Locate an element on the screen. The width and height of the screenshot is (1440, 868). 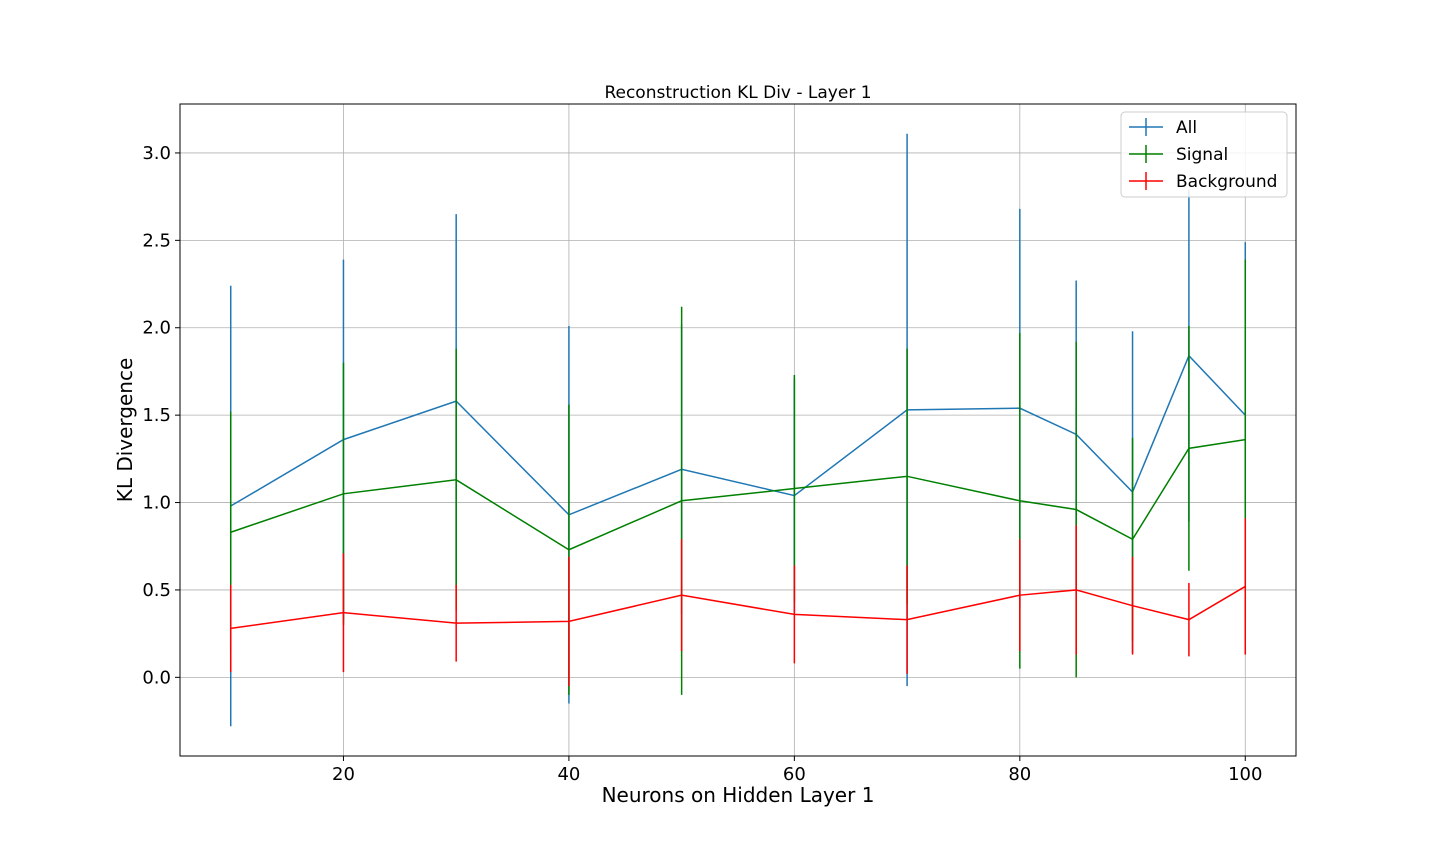
x-tick-label: 20 is located at coordinates (343, 774).